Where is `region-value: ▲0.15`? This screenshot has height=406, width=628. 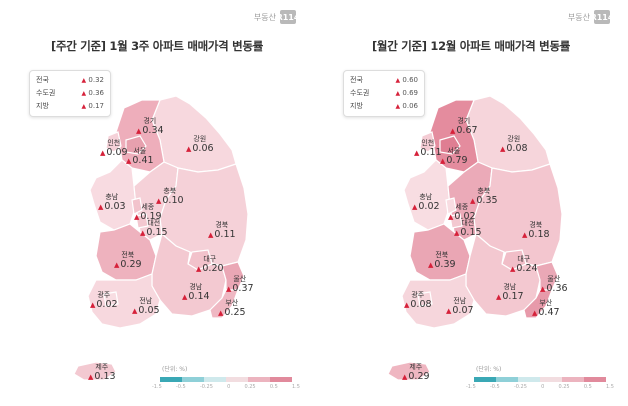
region-value: ▲0.15 is located at coordinates (154, 232).